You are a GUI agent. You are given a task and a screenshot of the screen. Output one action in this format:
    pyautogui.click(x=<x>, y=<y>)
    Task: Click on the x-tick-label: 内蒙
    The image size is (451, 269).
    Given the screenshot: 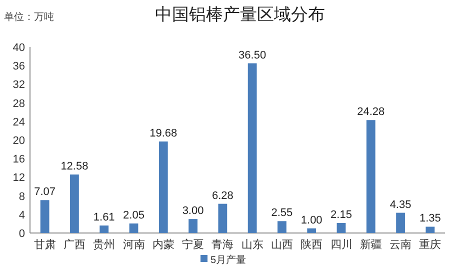 What is the action you would take?
    pyautogui.click(x=163, y=244)
    